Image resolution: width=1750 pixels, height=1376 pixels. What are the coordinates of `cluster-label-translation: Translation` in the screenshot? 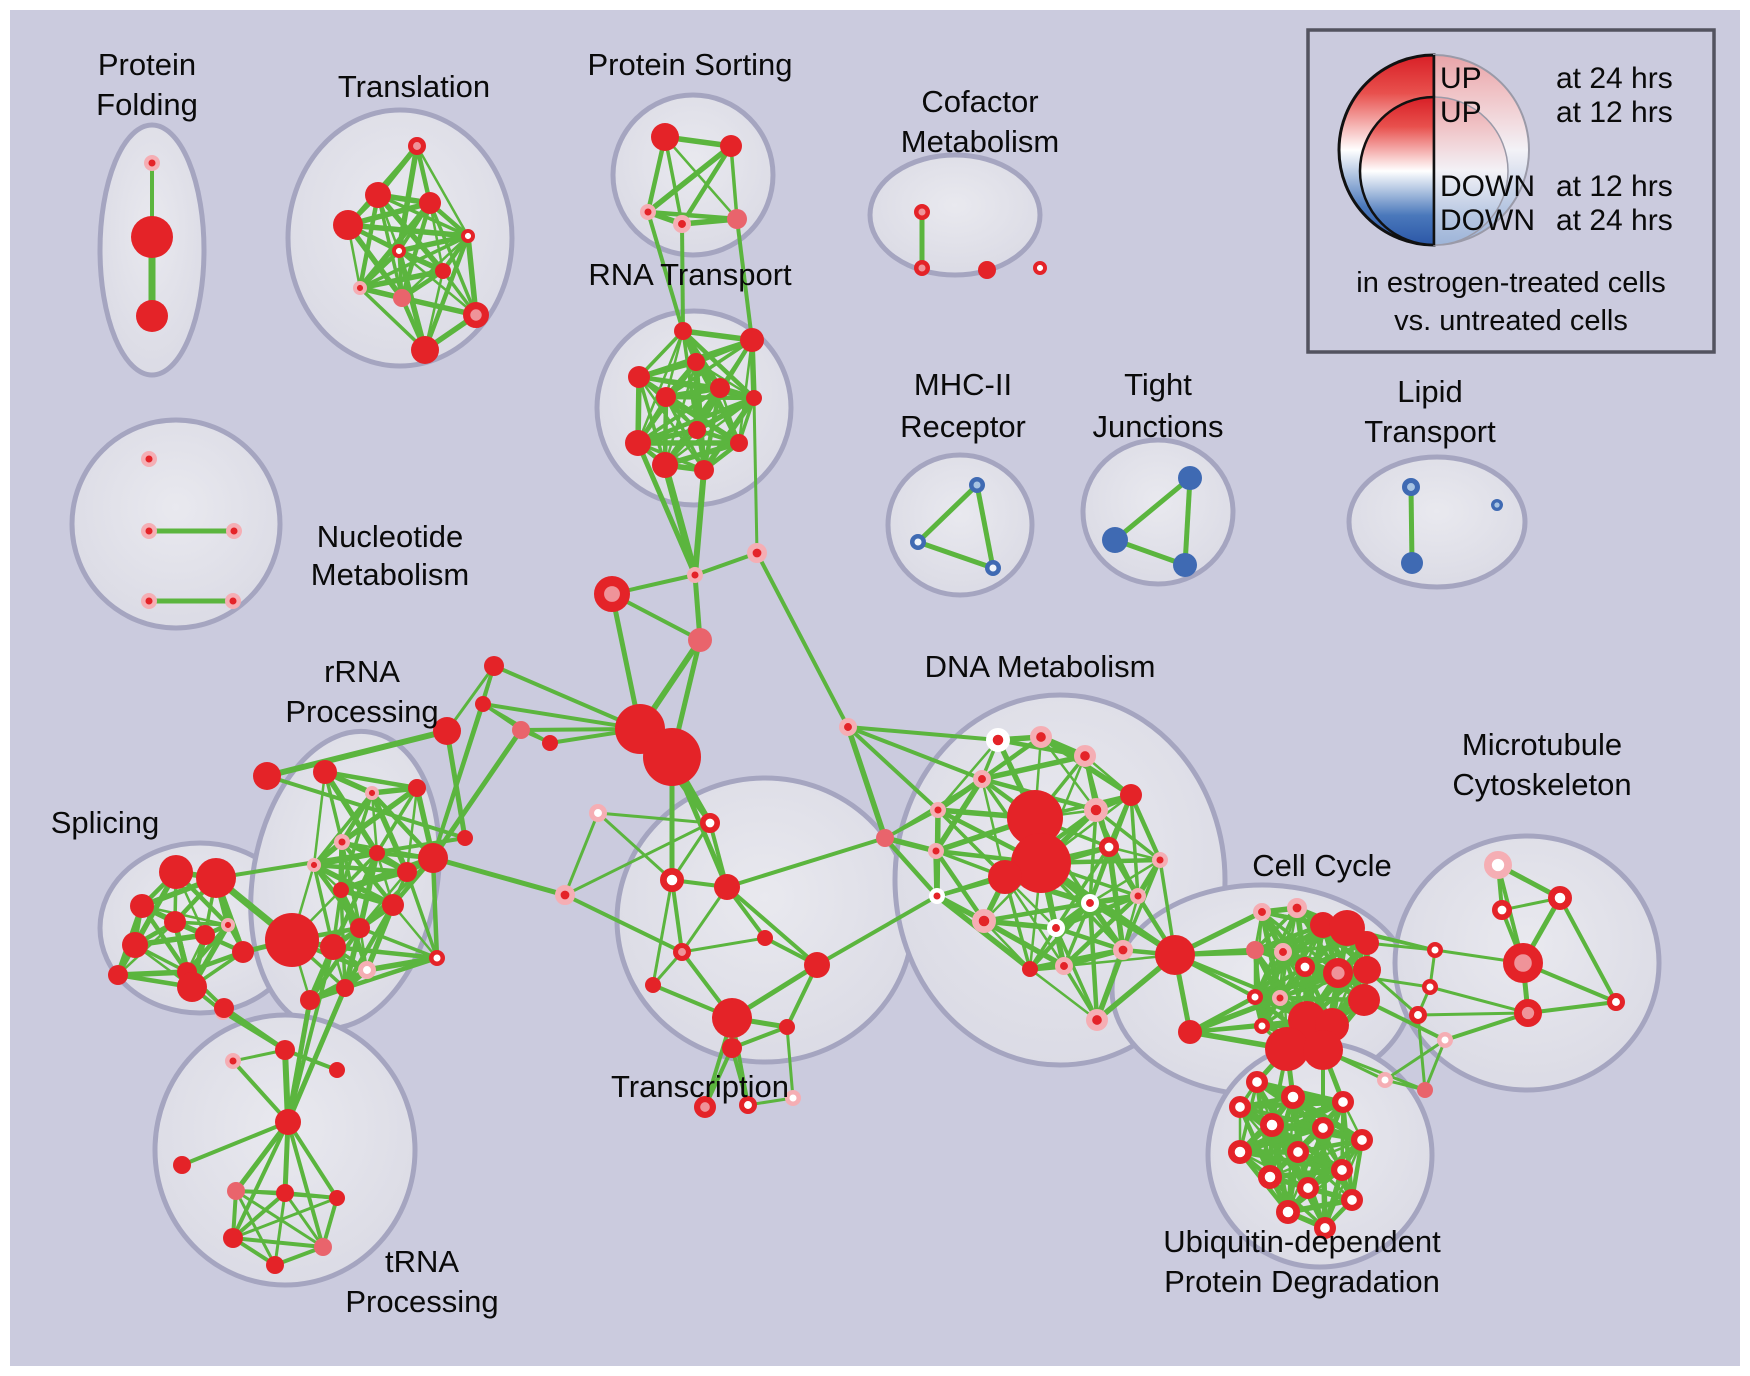 It's located at (414, 86).